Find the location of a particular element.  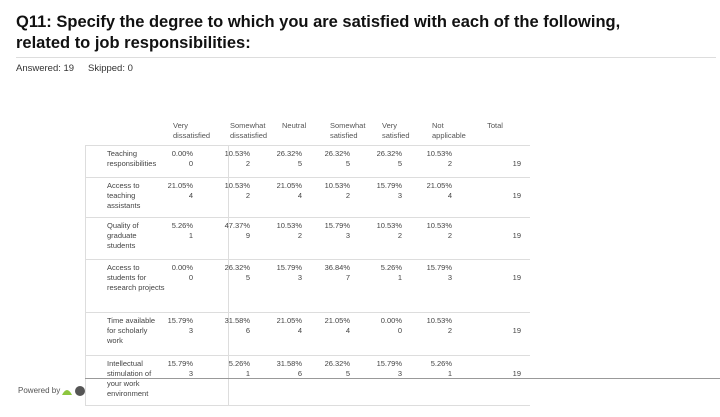

row-label: Access to students for research projects is located at coordinates (136, 277).